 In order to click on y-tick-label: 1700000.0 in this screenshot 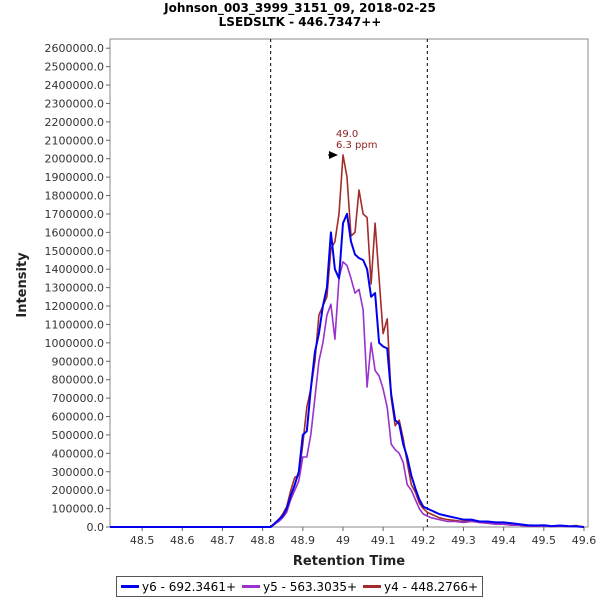, I will do `click(75, 214)`.